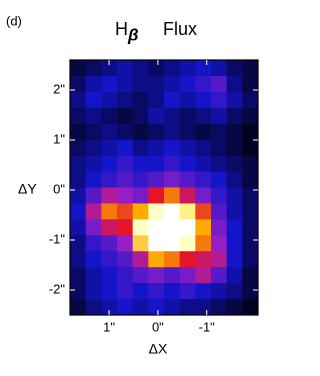 This screenshot has height=376, width=320. I want to click on y-tick-label: 1", so click(59, 138).